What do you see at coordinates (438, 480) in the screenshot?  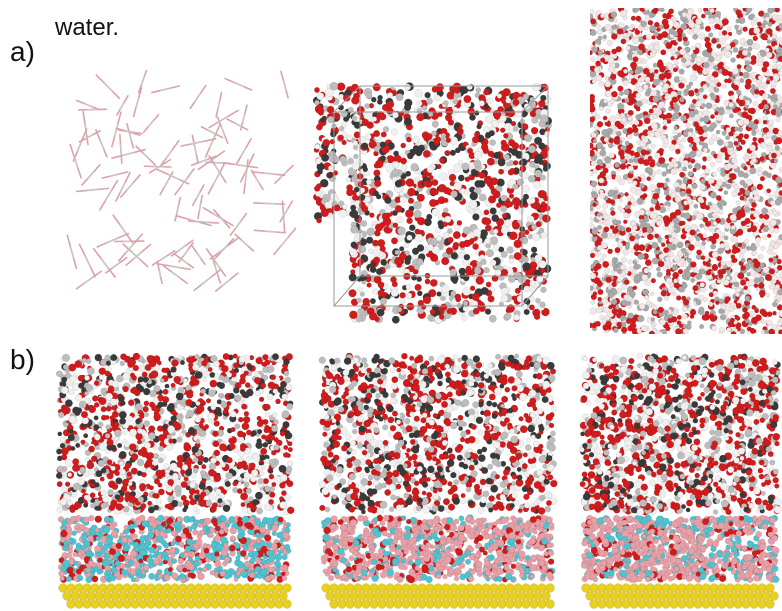 I see `interface-system-2-image` at bounding box center [438, 480].